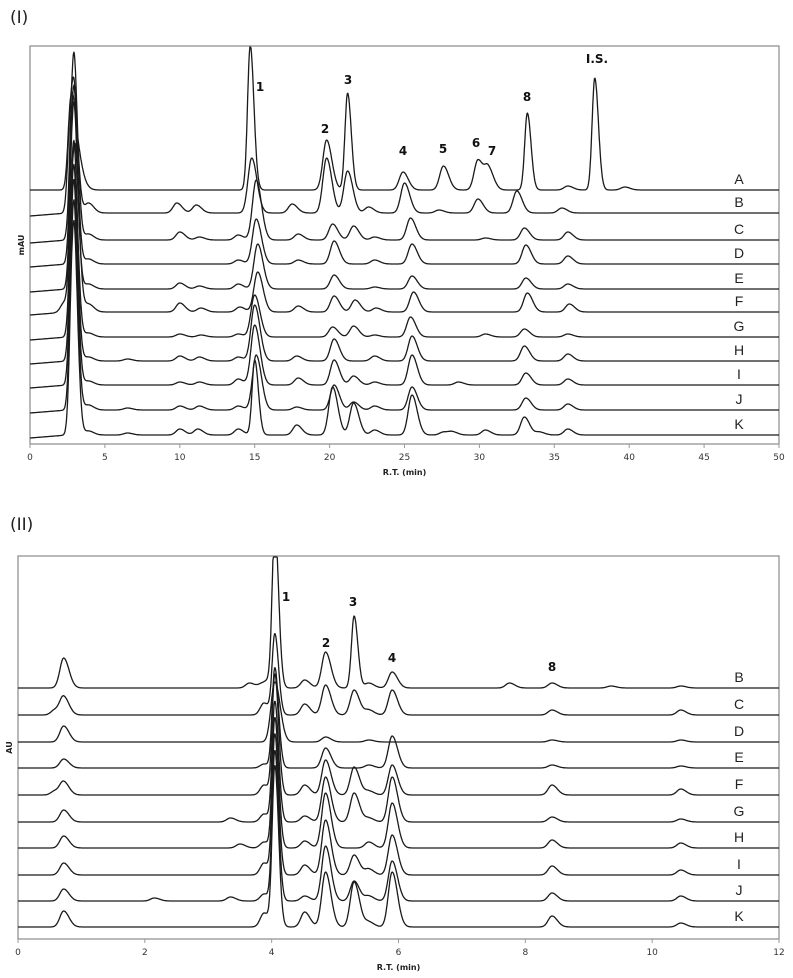 Image resolution: width=793 pixels, height=978 pixels. I want to click on x-tick-label: 45, so click(703, 458).